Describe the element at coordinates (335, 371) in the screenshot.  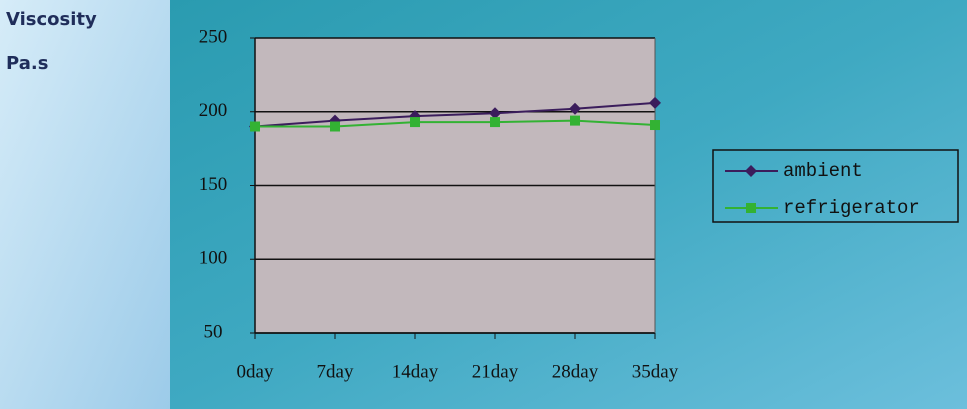
I see `x-tick-label: 7day` at that location.